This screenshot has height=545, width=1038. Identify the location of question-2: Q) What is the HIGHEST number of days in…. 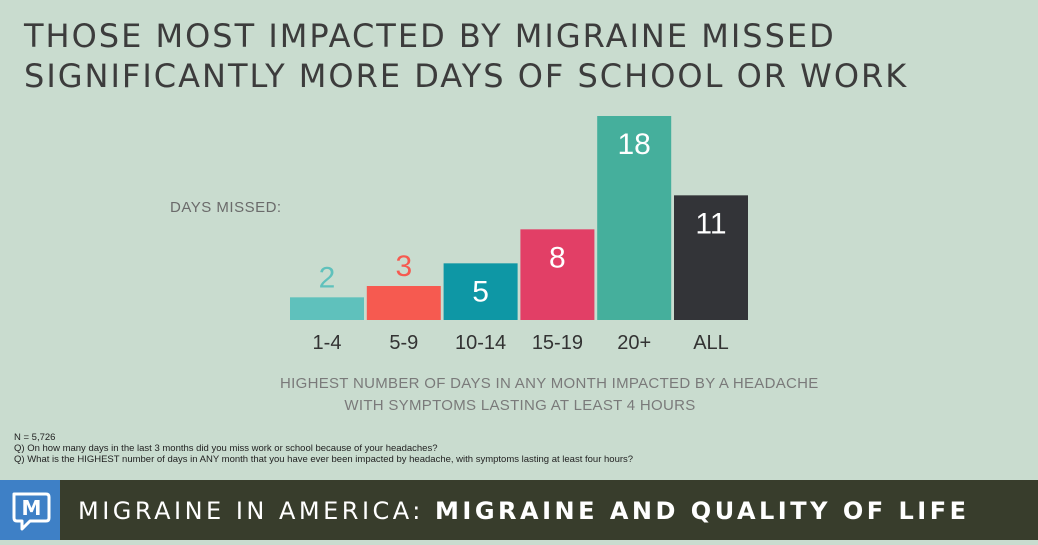
(324, 459).